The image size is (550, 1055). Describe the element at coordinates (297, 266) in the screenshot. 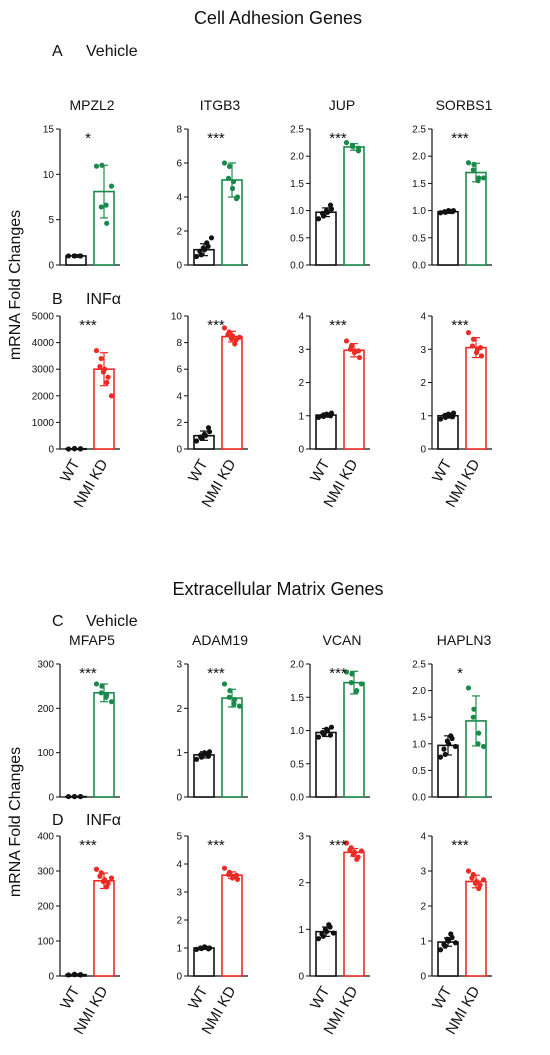

I see `y-tick-label: 0.0` at that location.